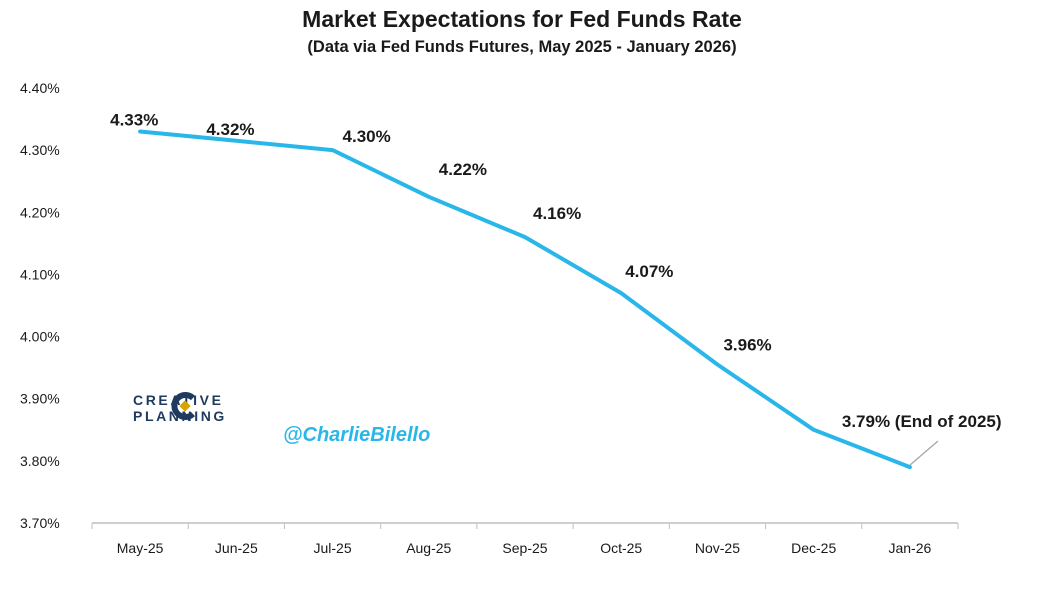  What do you see at coordinates (357, 435) in the screenshot?
I see `twitter-handle: @CharlieBilello` at bounding box center [357, 435].